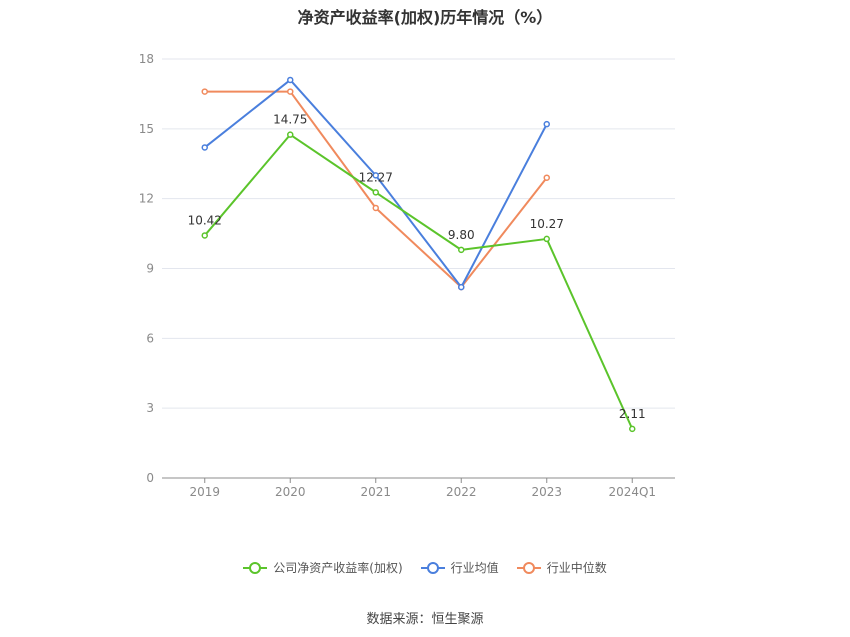 The image size is (850, 637). I want to click on y-tick-label: 6, so click(150, 338).